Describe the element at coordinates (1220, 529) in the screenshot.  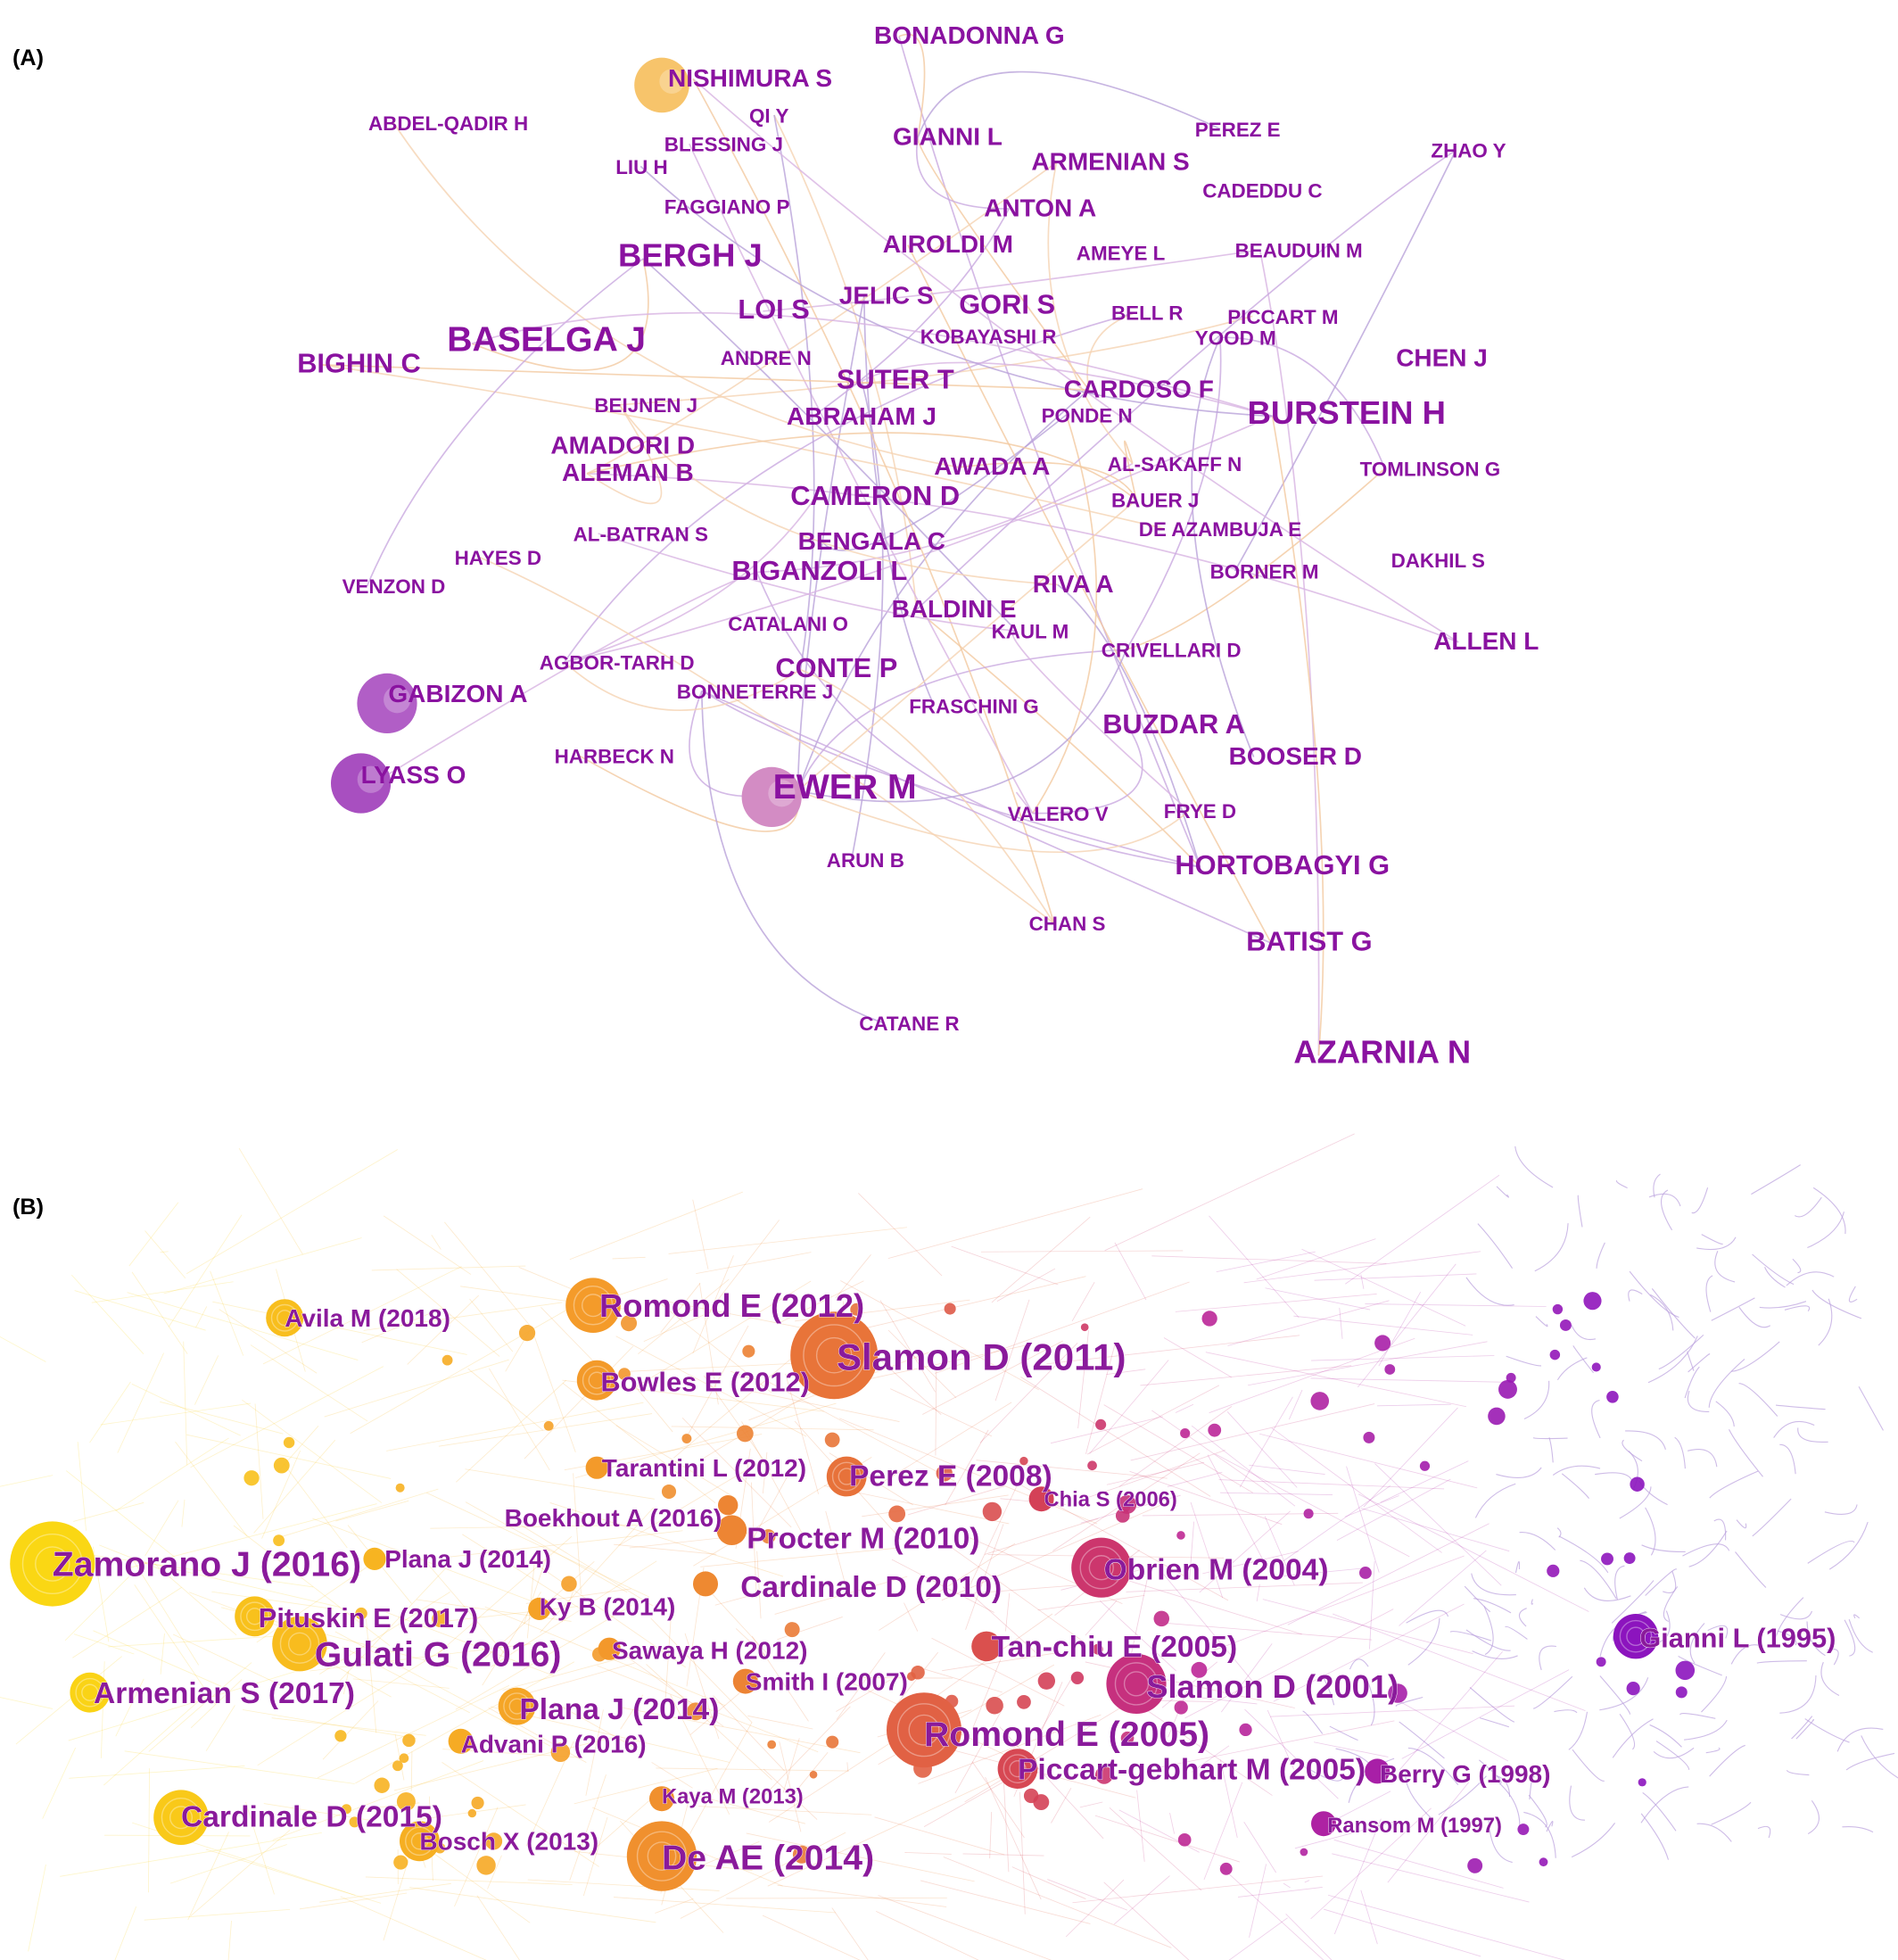
I see `node-label: DE AZAMBUJA E` at that location.